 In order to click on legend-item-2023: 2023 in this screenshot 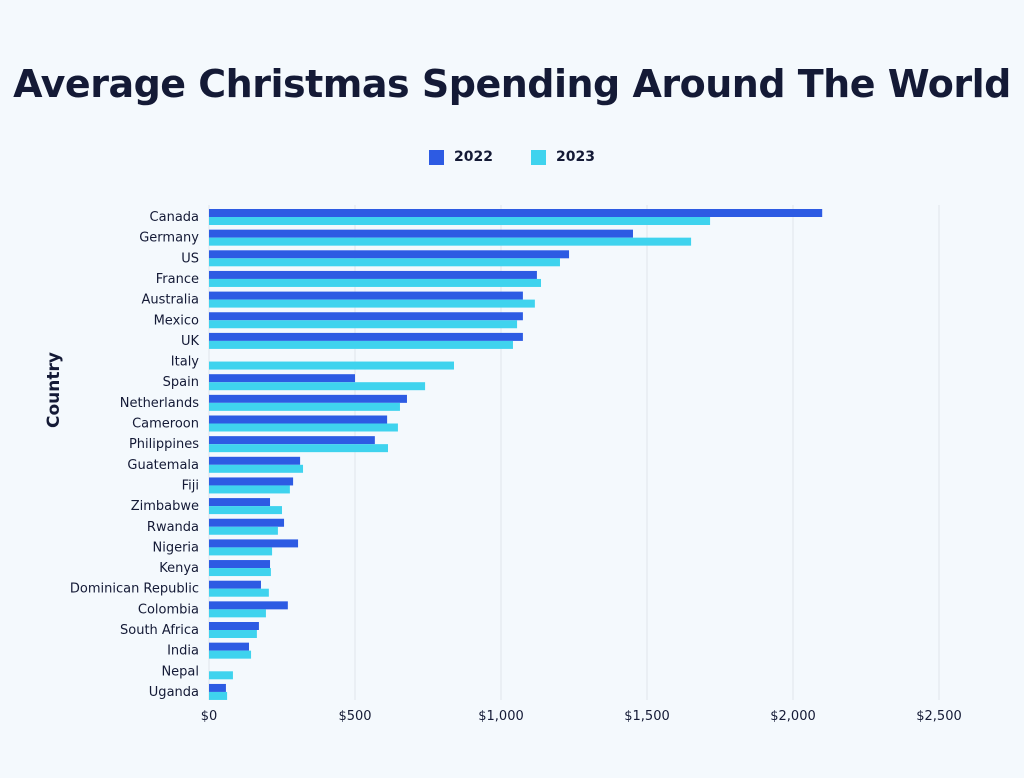, I will do `click(563, 157)`.